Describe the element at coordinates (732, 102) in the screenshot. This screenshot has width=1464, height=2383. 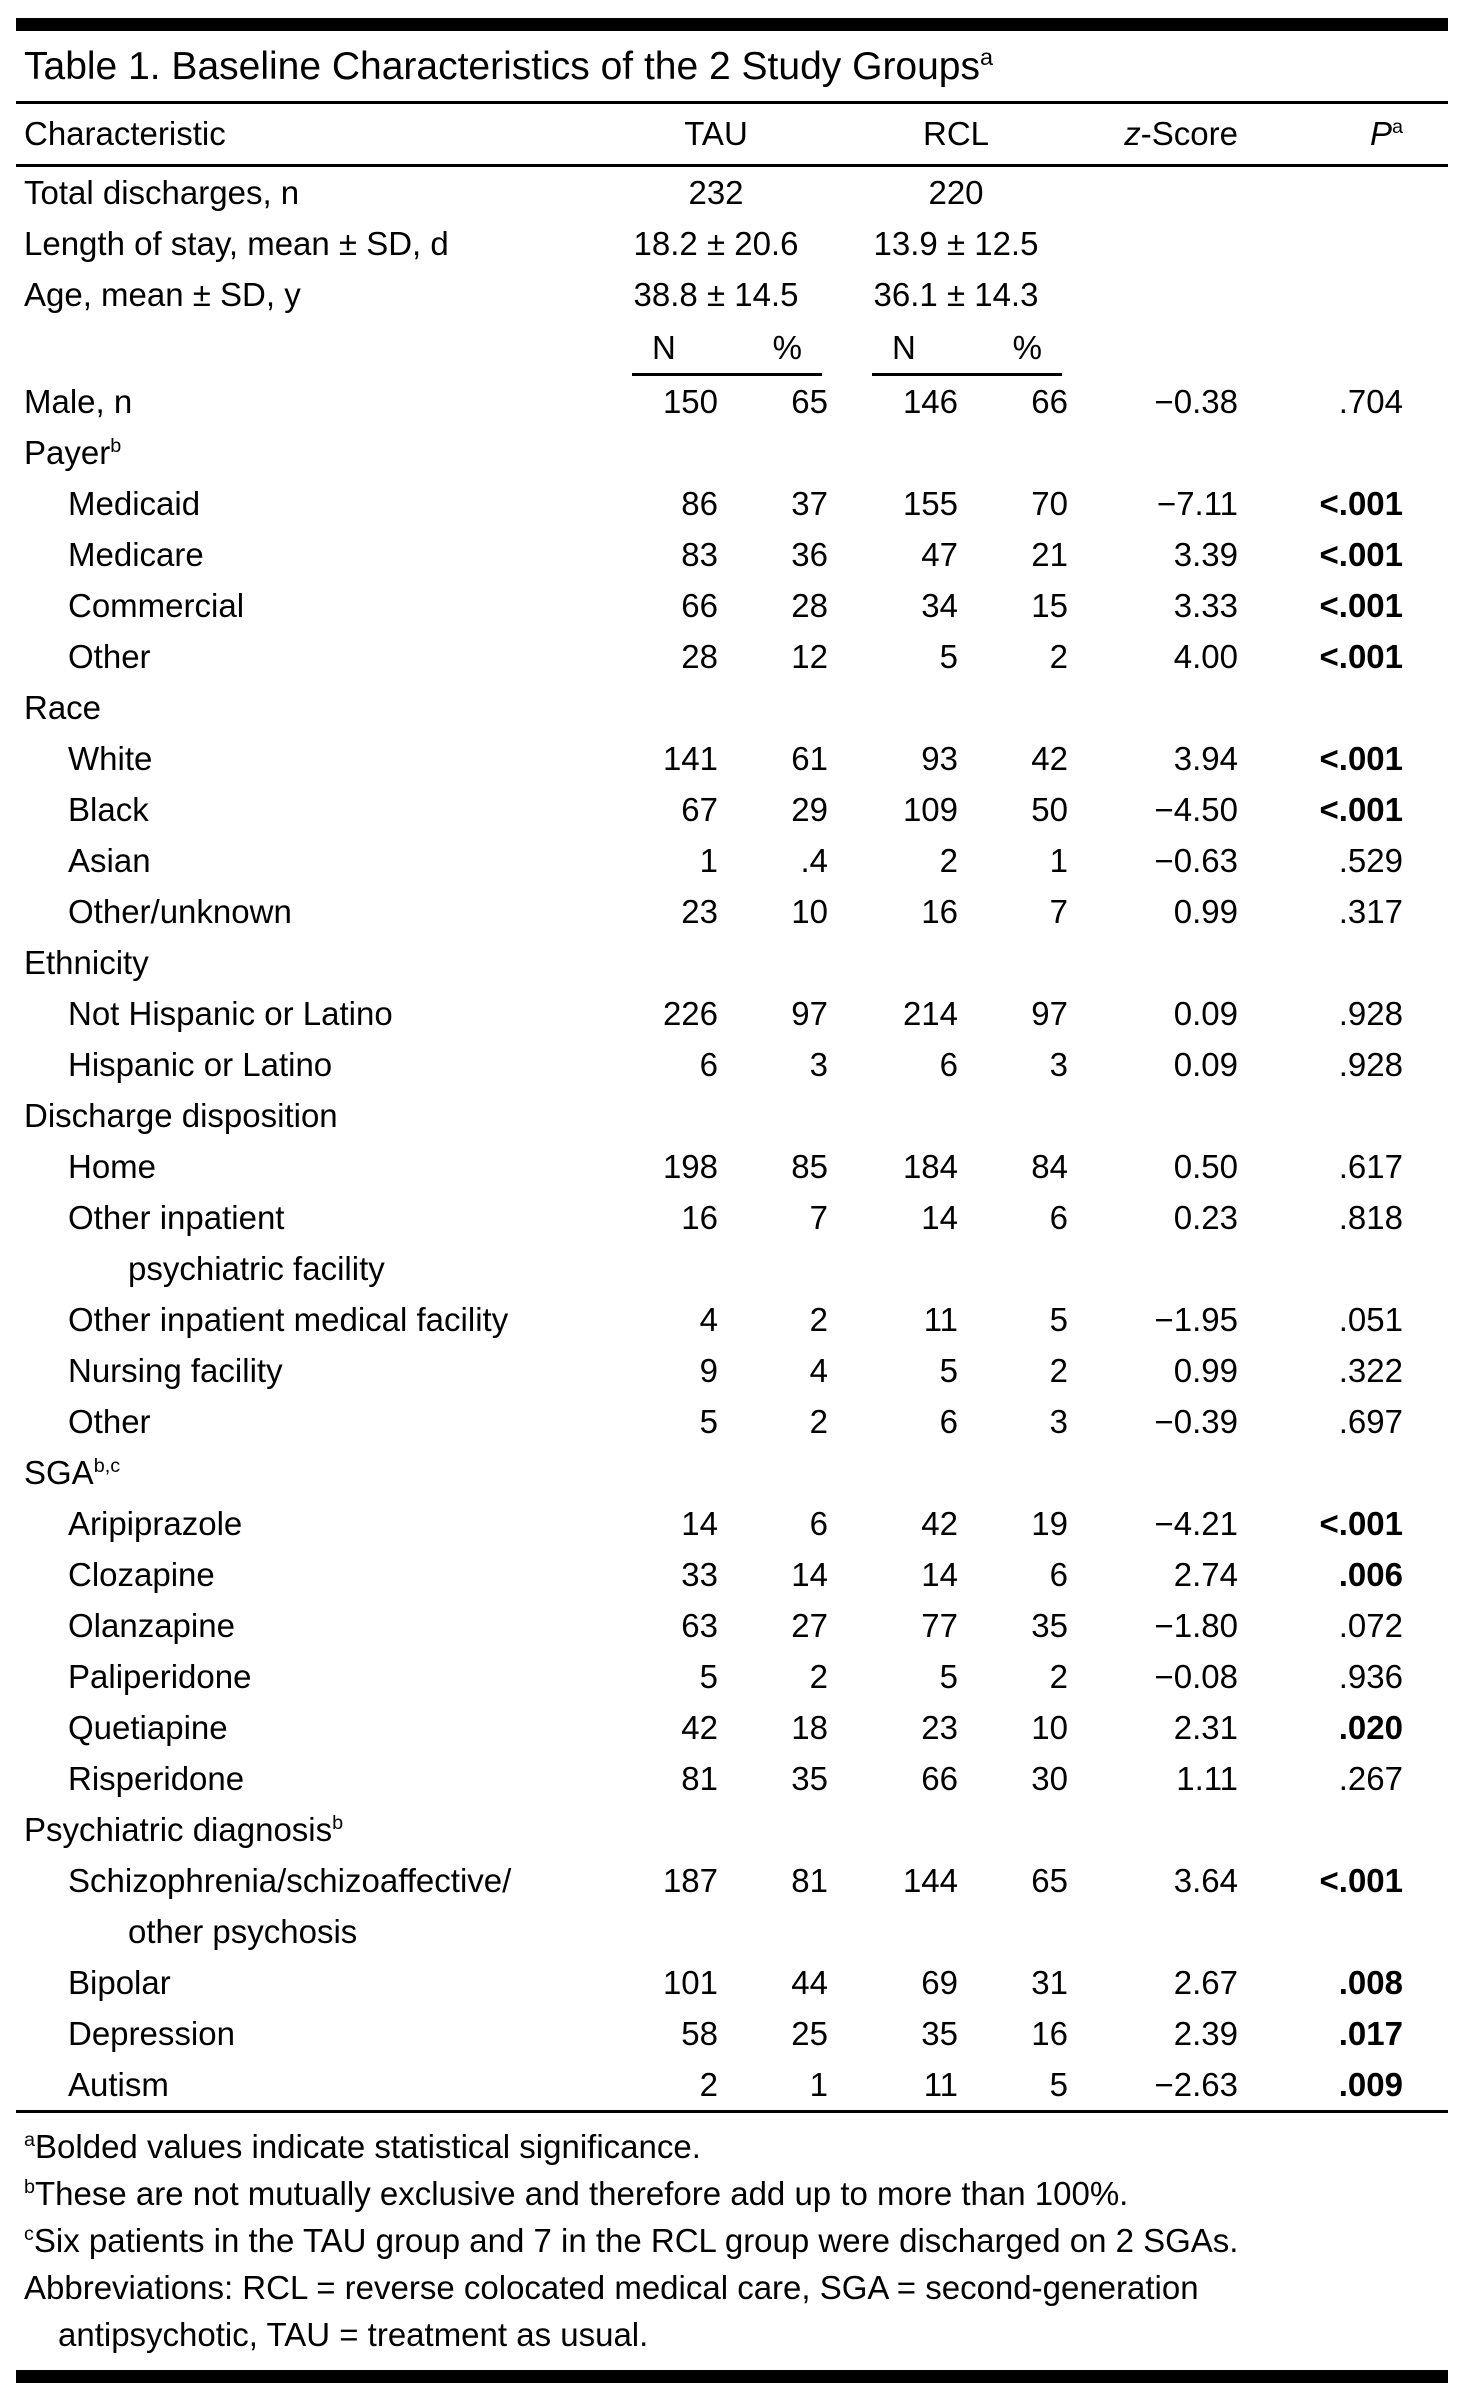
I see `title-rule` at that location.